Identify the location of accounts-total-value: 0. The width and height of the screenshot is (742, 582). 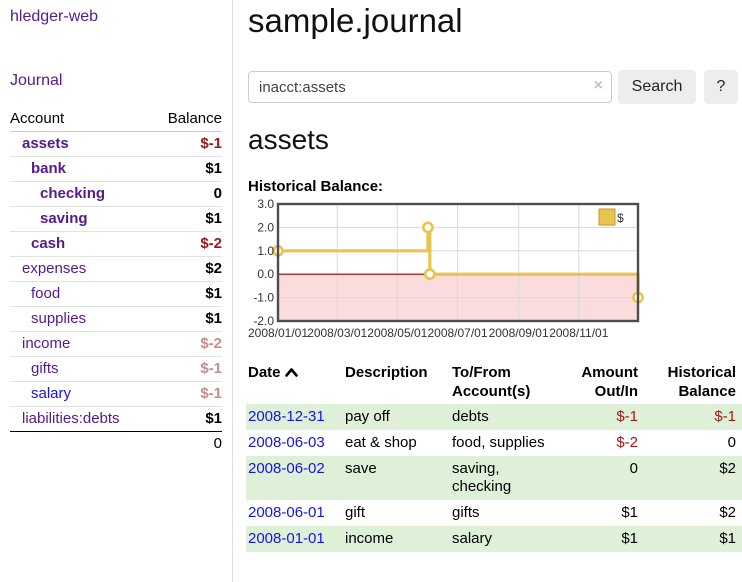
(186, 443).